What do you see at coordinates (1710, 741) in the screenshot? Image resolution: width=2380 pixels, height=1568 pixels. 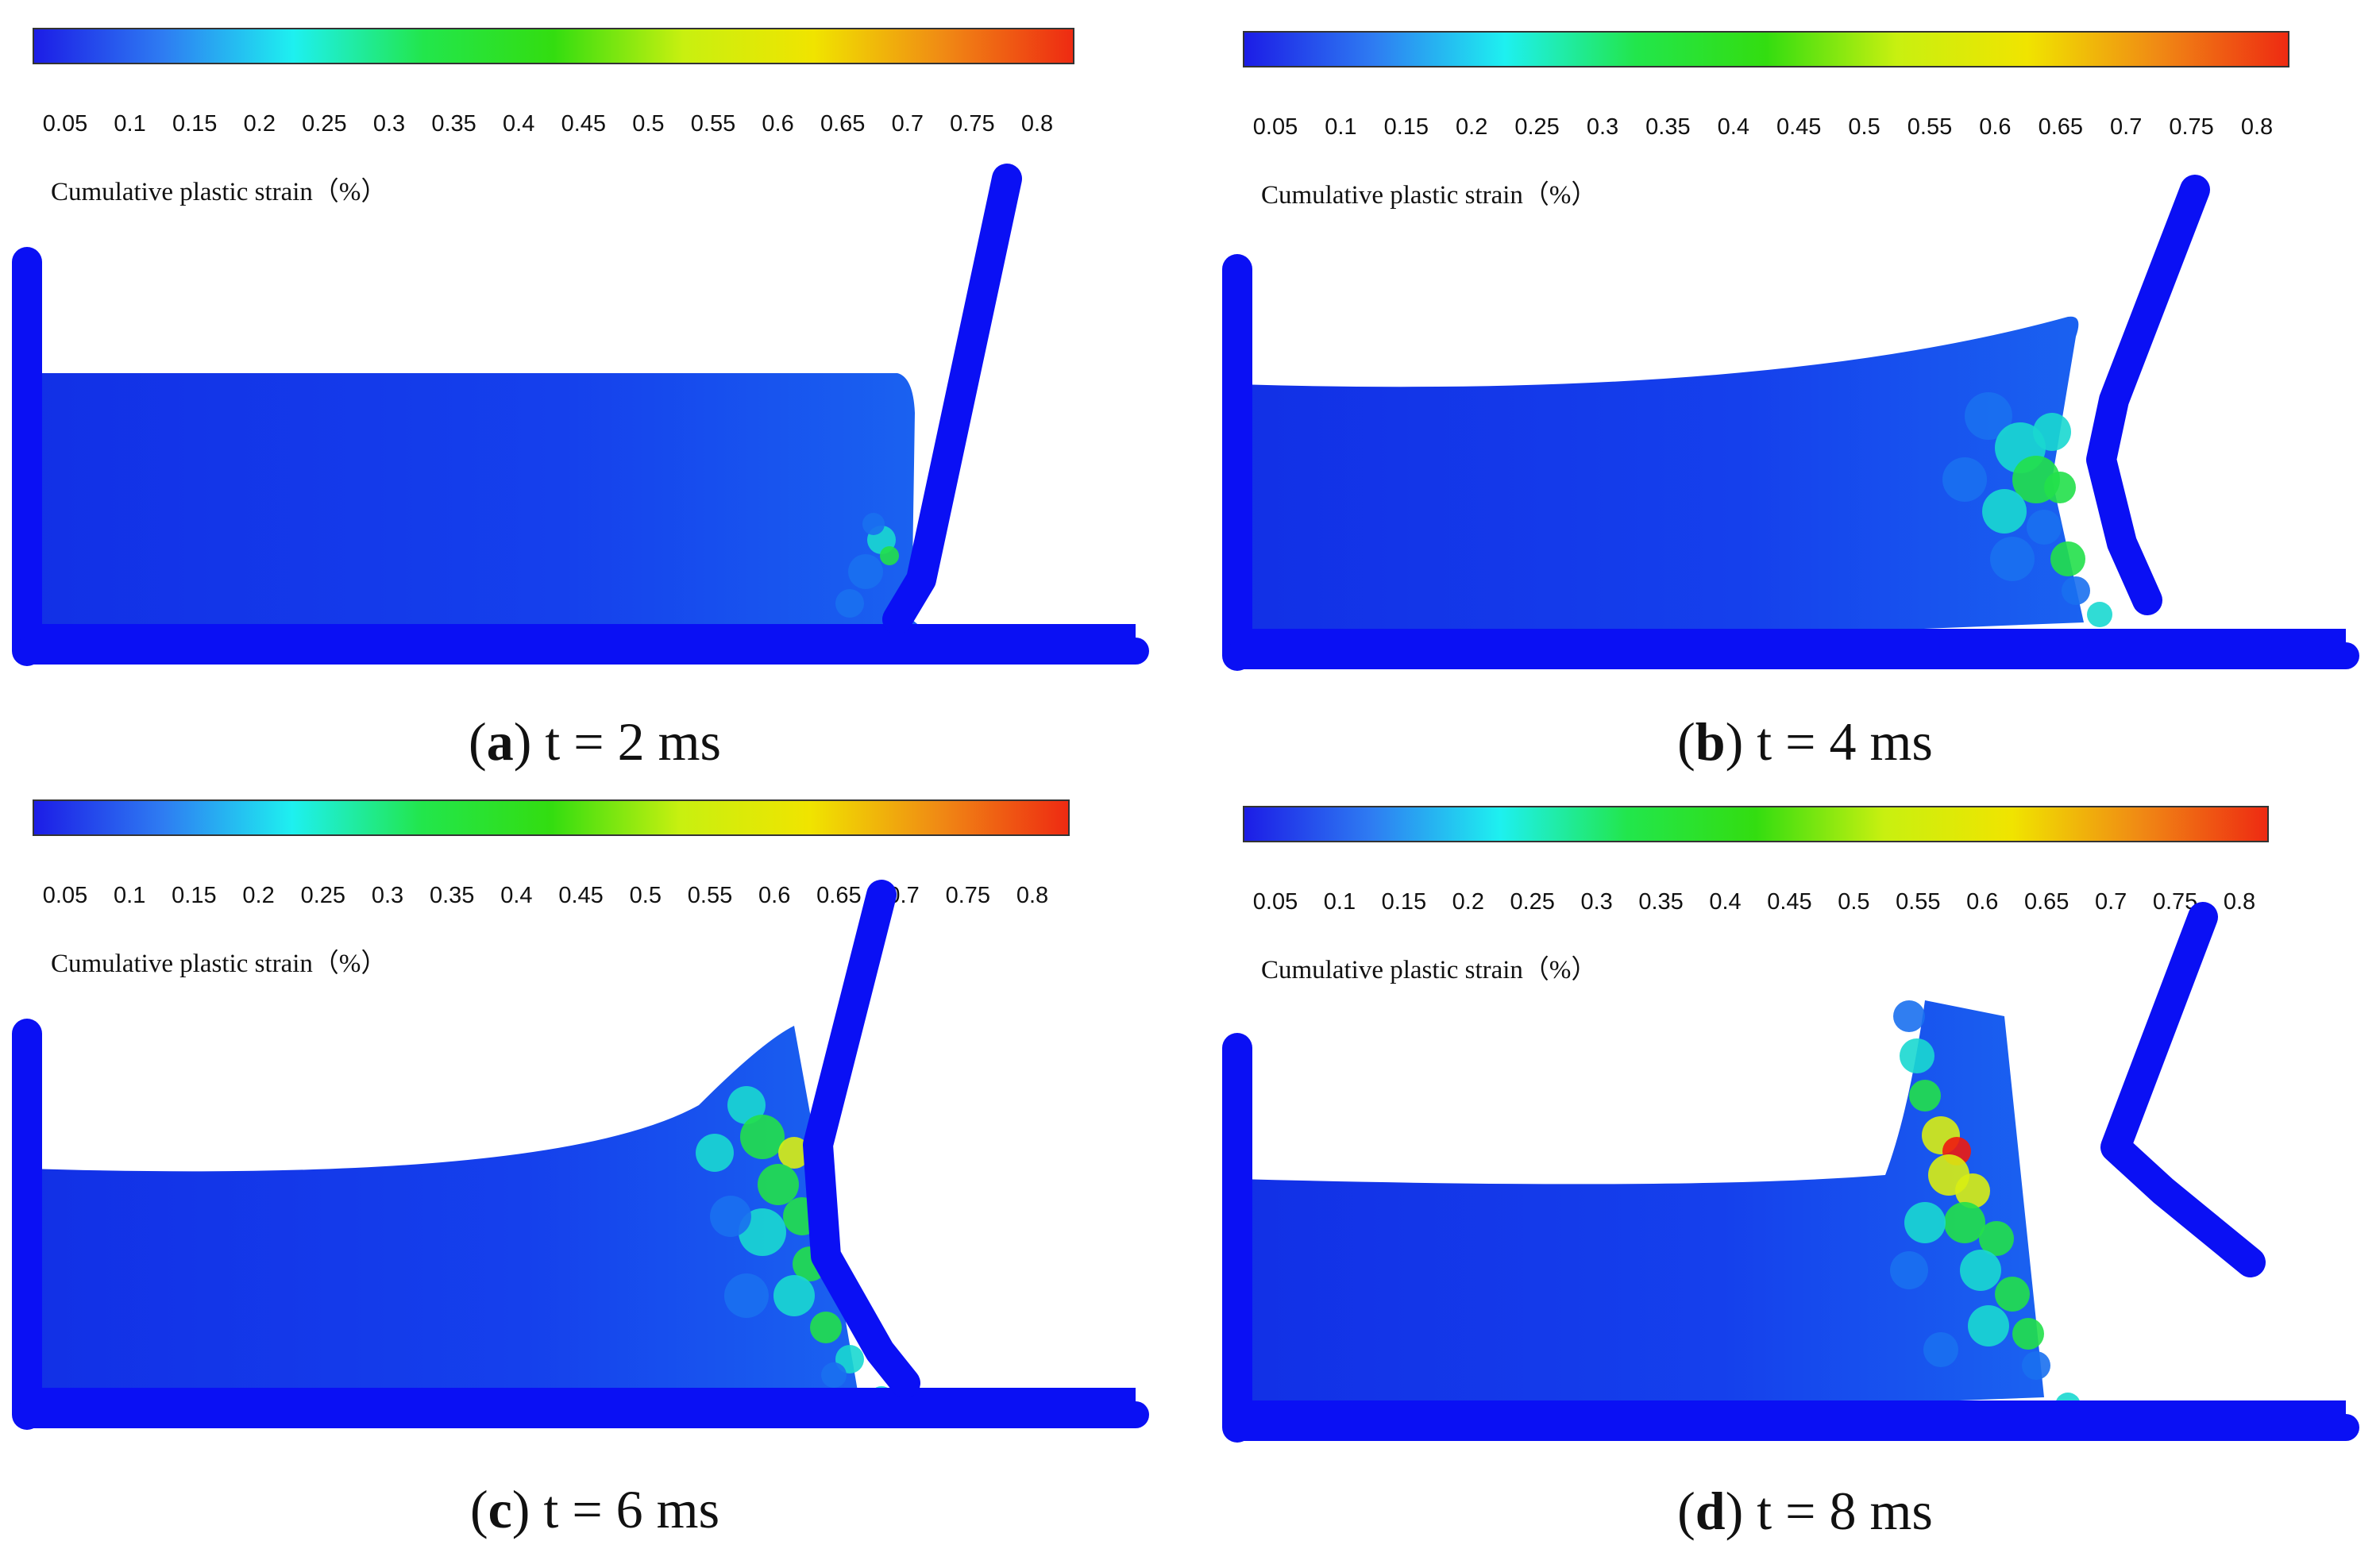 I see `panel-letter: b` at bounding box center [1710, 741].